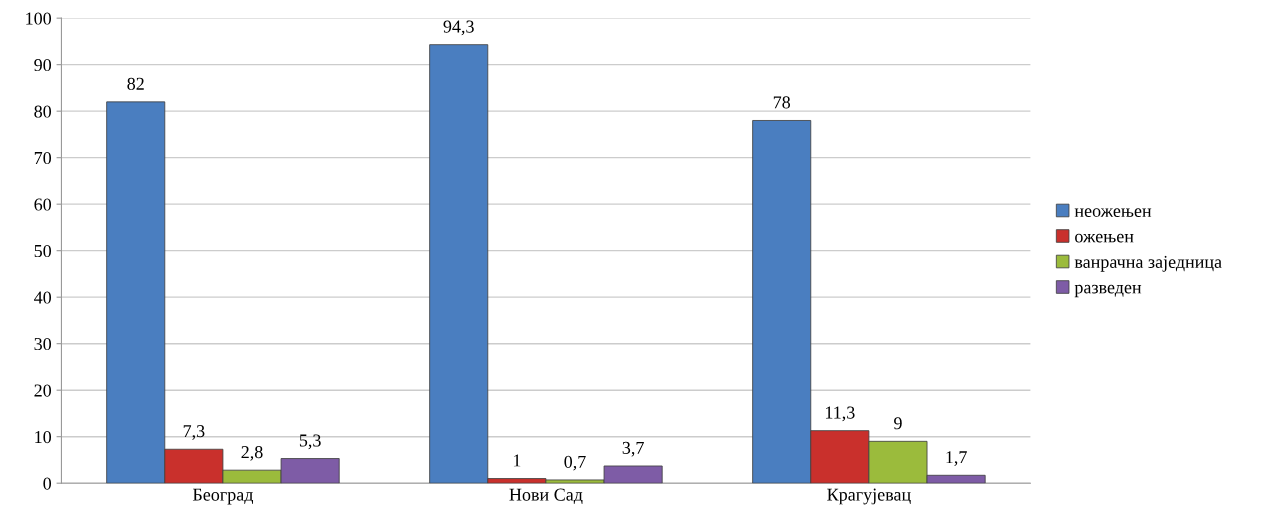 This screenshot has height=519, width=1280. Describe the element at coordinates (135, 83) in the screenshot. I see `data-label: 82` at that location.